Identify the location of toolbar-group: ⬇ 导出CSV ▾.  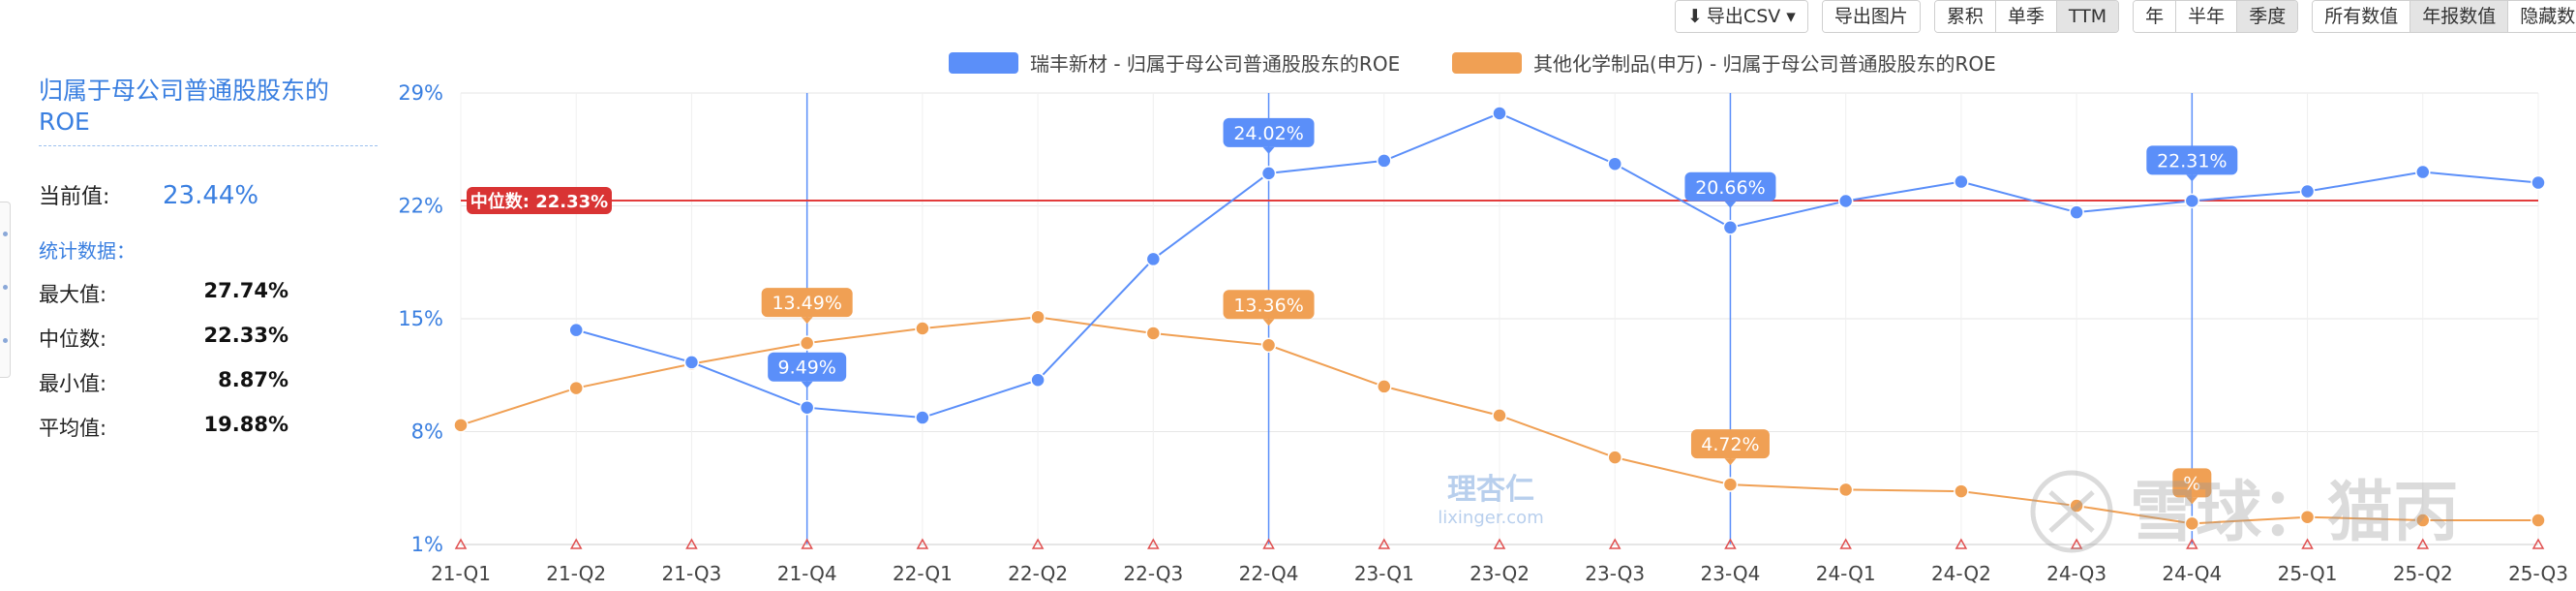
(1741, 16).